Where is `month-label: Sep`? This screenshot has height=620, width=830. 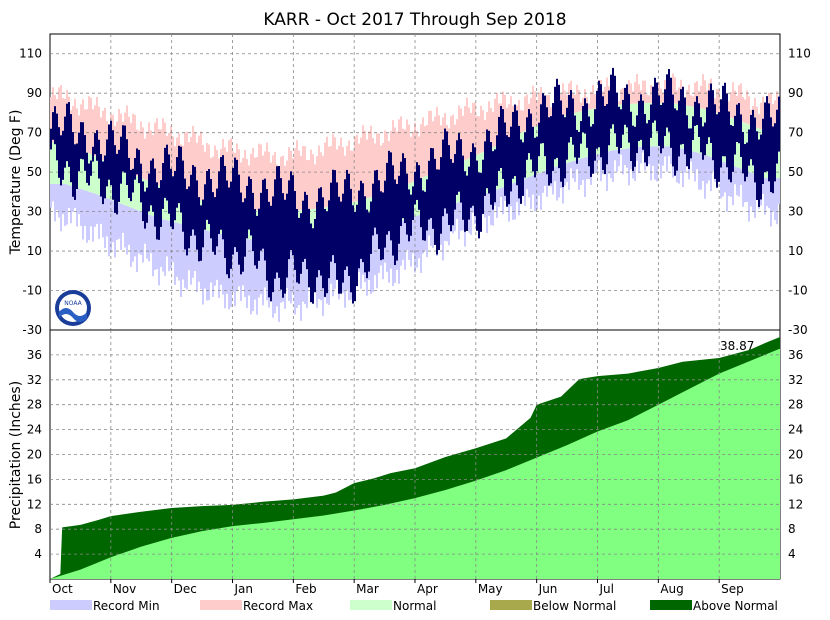 month-label: Sep is located at coordinates (732, 589).